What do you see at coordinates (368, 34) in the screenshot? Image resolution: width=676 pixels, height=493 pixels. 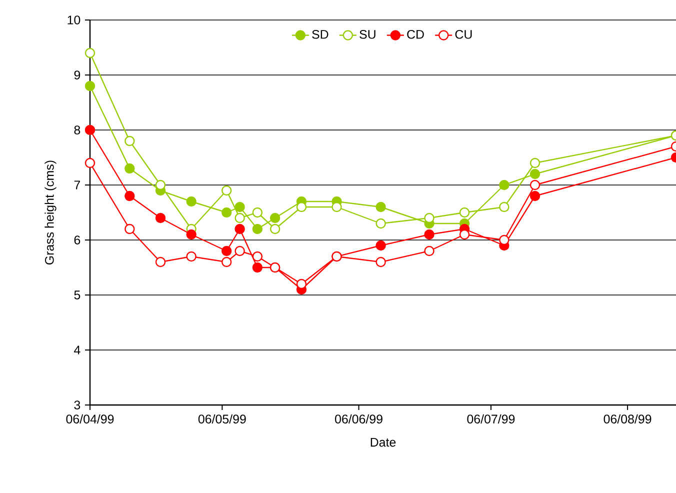 I see `legend-label: SU` at bounding box center [368, 34].